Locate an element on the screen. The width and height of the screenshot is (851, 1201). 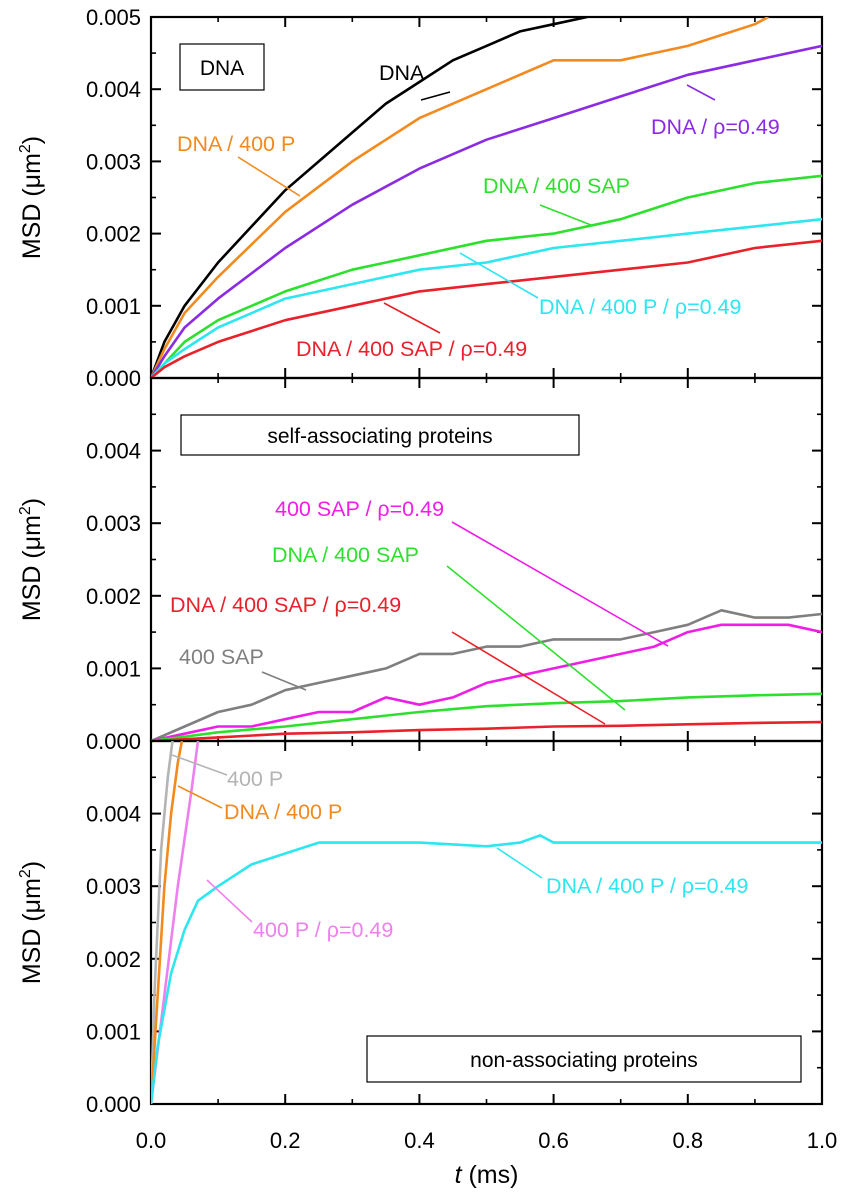
x-tick-label: 1.0 is located at coordinates (822, 1140).